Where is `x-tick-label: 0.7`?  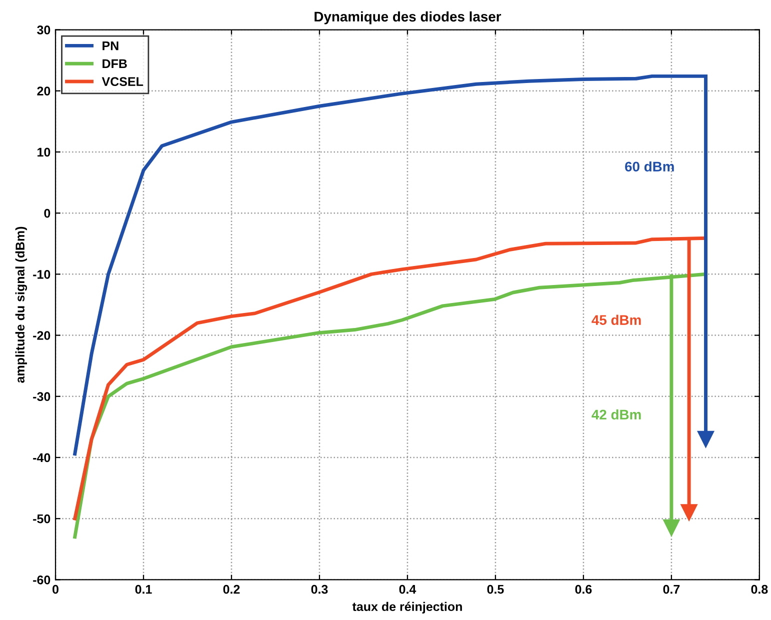
x-tick-label: 0.7 is located at coordinates (671, 589).